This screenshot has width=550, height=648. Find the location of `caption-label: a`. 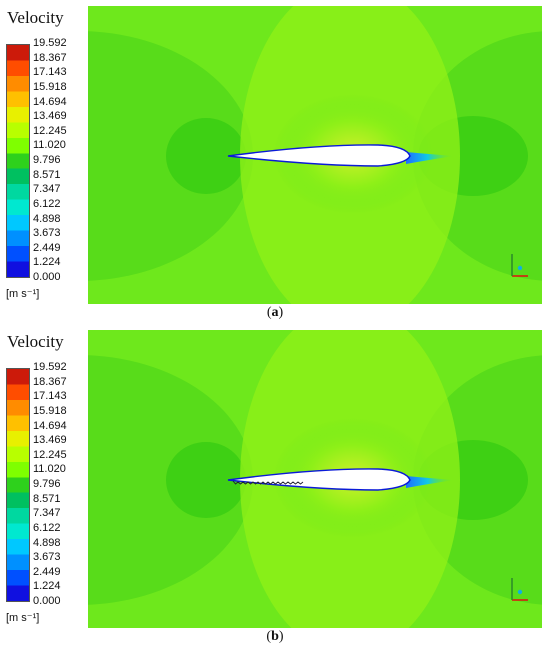

caption-label: a is located at coordinates (275, 312).